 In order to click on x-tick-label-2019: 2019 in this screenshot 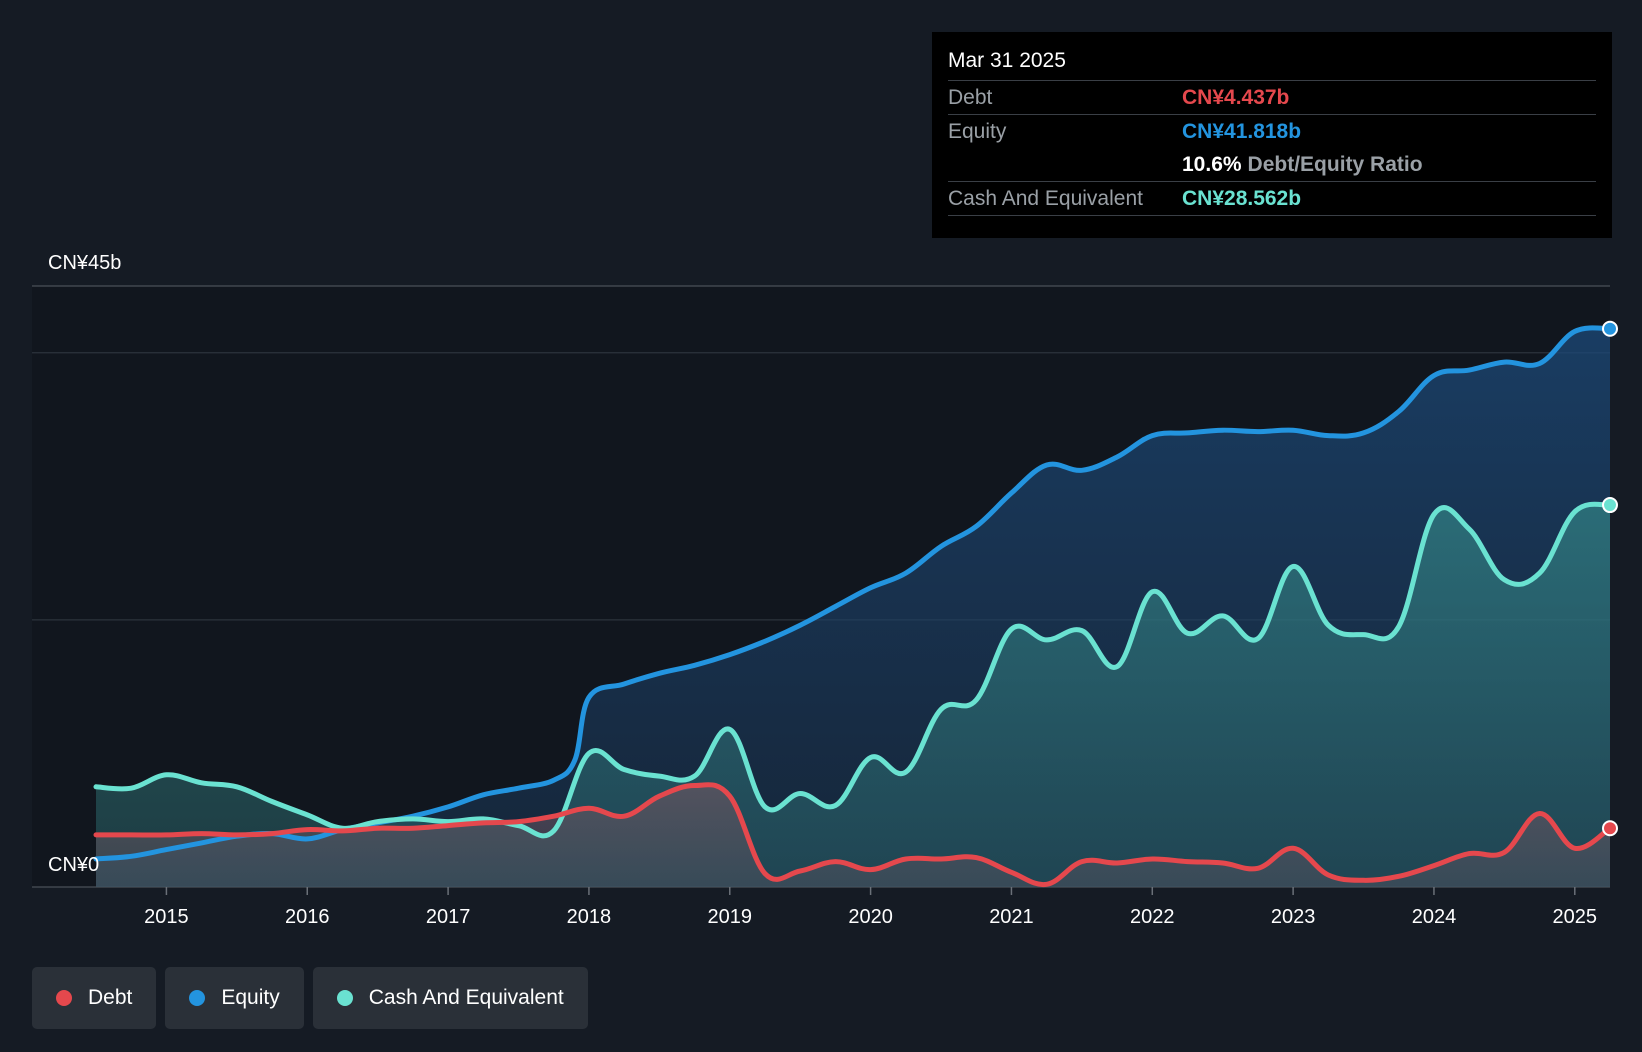, I will do `click(730, 917)`.